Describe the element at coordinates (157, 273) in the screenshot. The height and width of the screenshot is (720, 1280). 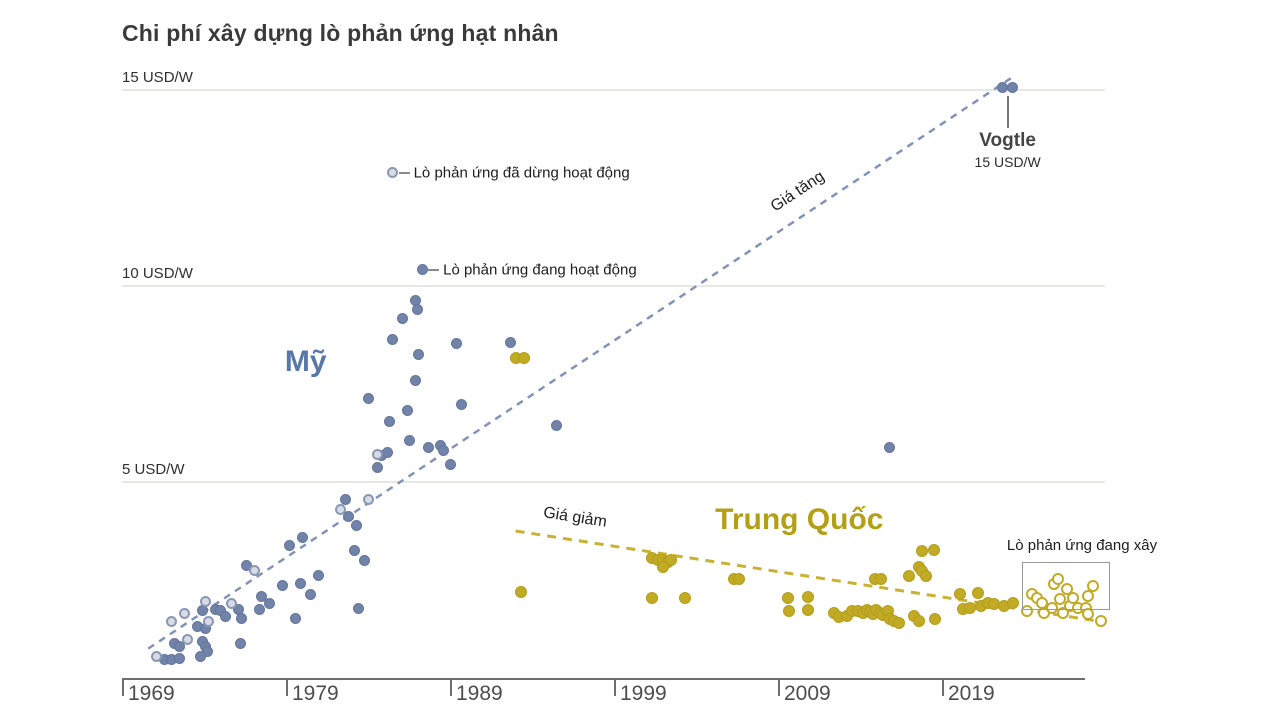
I see `y-tick-label: 10 USD/W` at that location.